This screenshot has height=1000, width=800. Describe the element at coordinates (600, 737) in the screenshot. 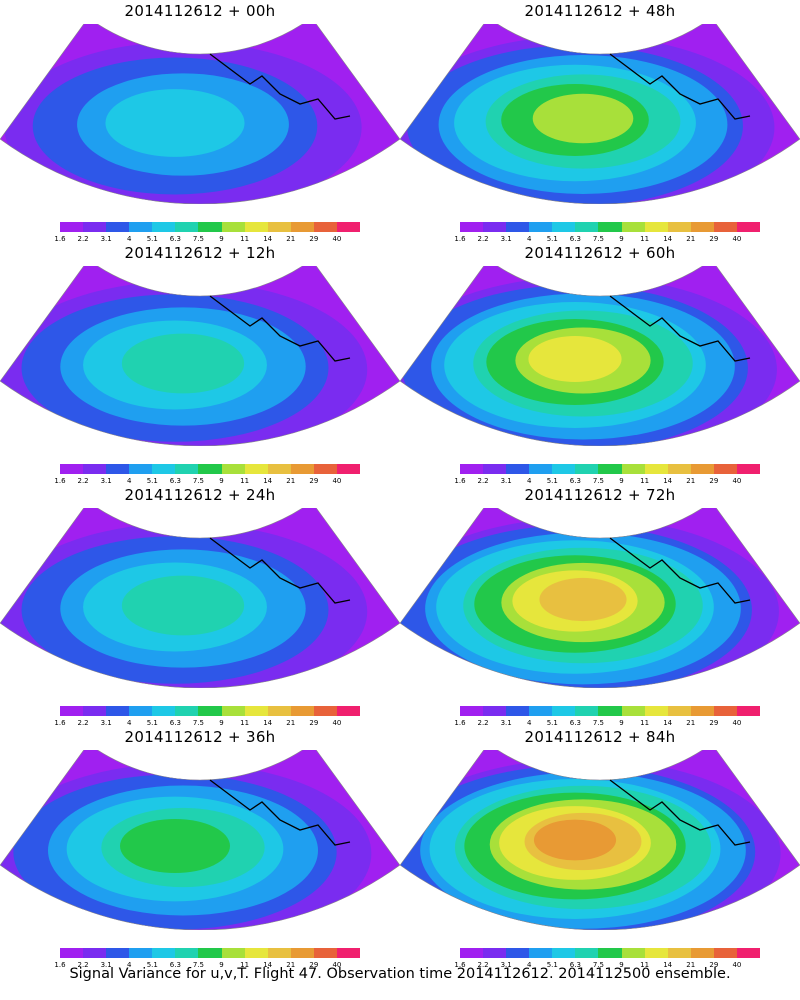

I see `panel-title: 2014112612 + 84h` at that location.